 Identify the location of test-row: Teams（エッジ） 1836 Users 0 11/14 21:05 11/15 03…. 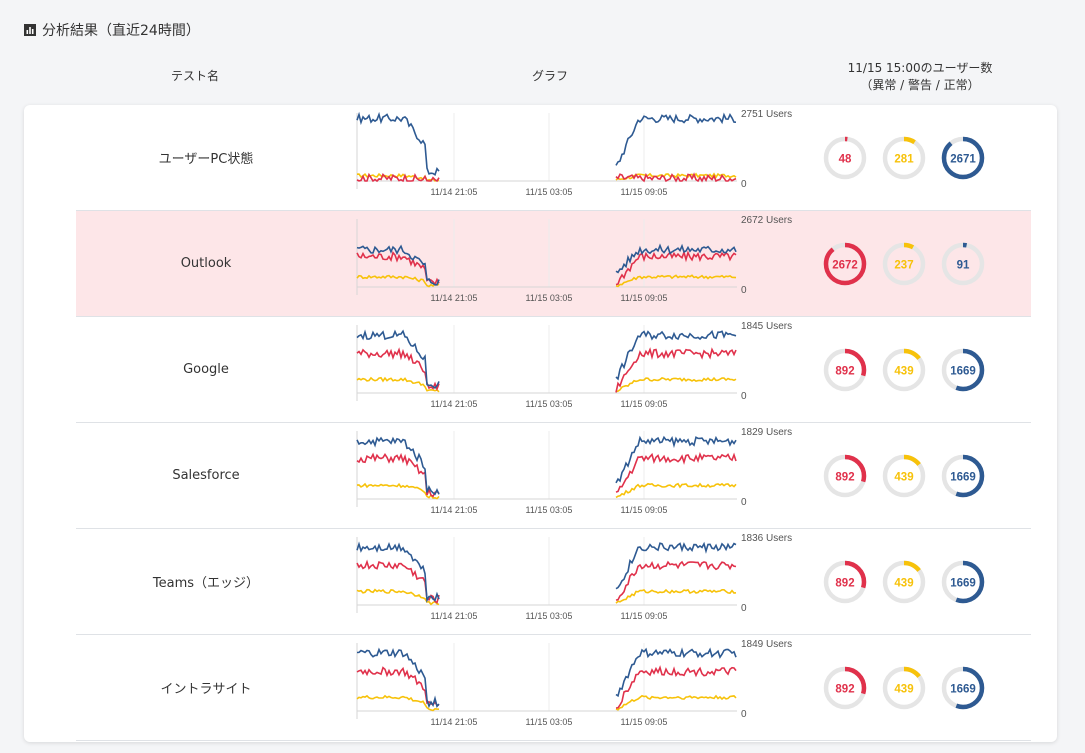
(553, 582).